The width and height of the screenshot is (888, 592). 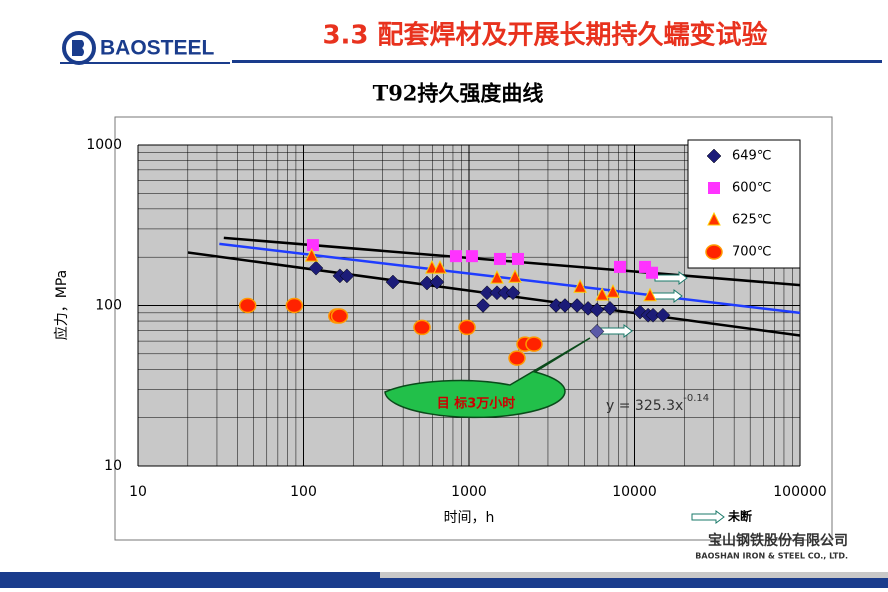 What do you see at coordinates (751, 252) in the screenshot?
I see `legend-label: 700℃` at bounding box center [751, 252].